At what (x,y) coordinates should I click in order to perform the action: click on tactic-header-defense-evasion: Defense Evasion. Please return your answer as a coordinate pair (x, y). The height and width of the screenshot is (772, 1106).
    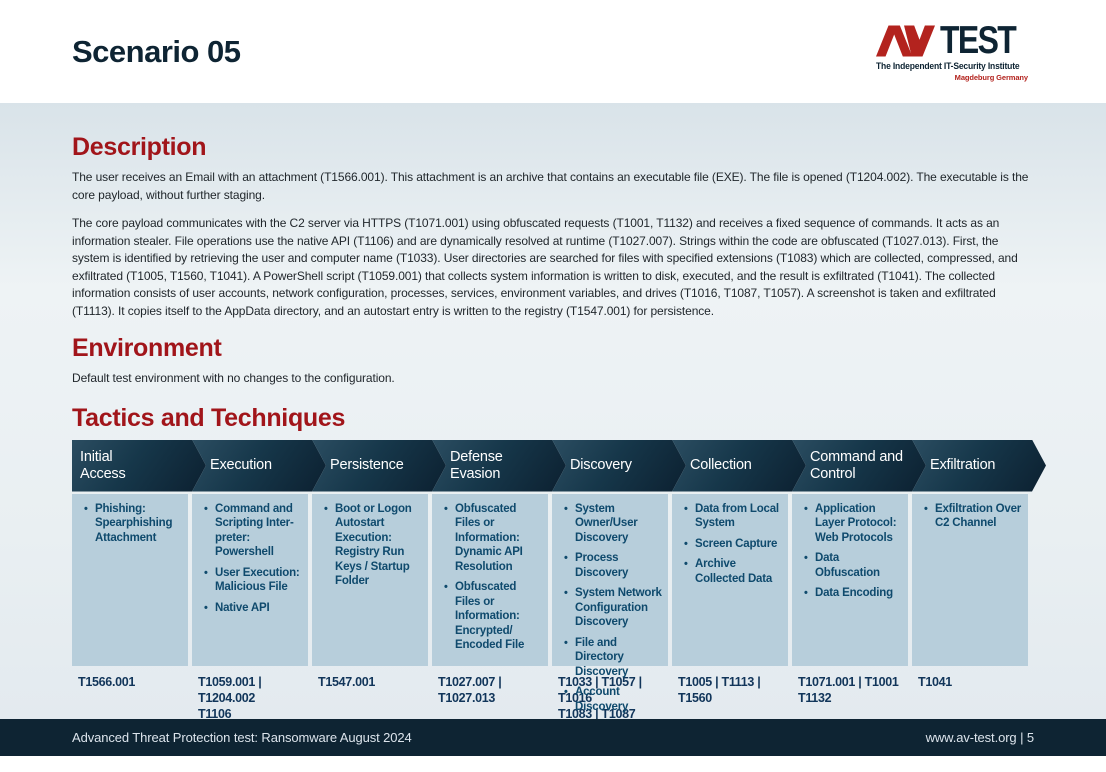
    Looking at the image, I should click on (499, 465).